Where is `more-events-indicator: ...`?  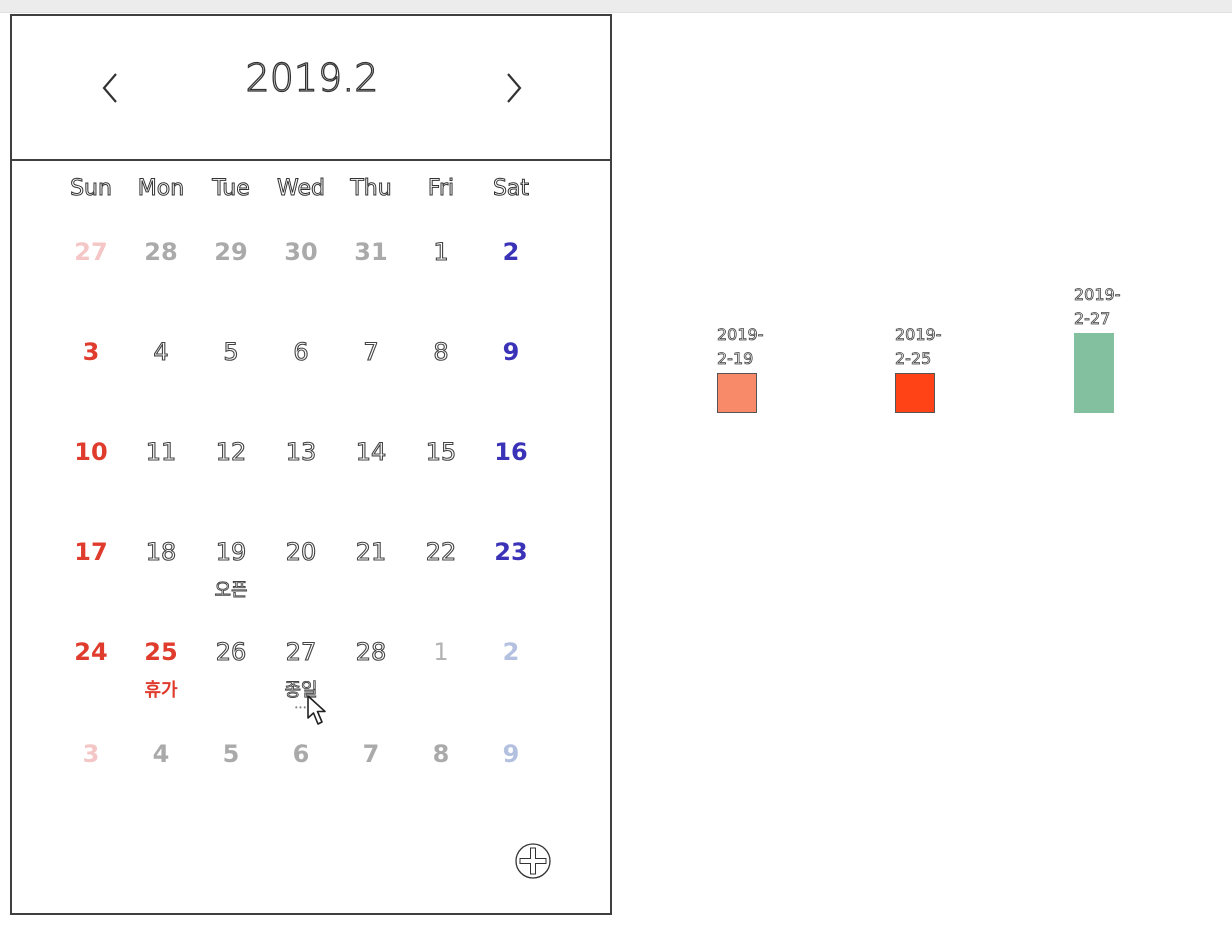 more-events-indicator: ... is located at coordinates (301, 706).